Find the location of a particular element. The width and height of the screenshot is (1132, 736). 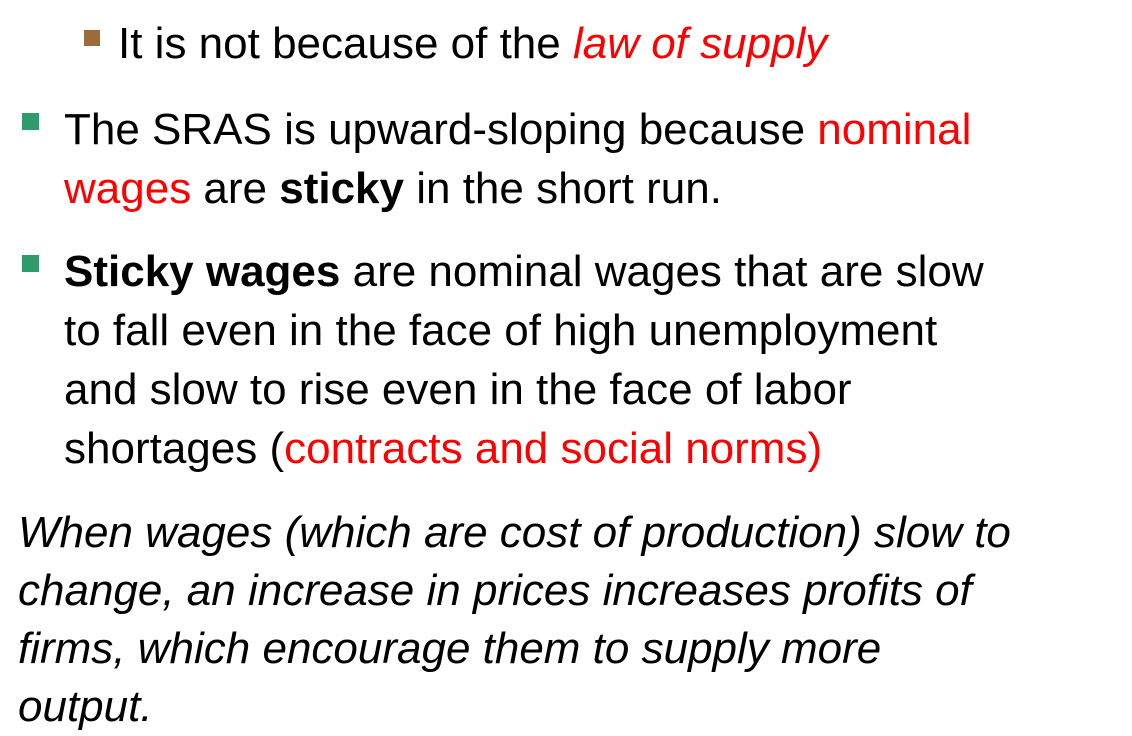

bullet-2-line-4-start: shortages ( is located at coordinates (174, 448).